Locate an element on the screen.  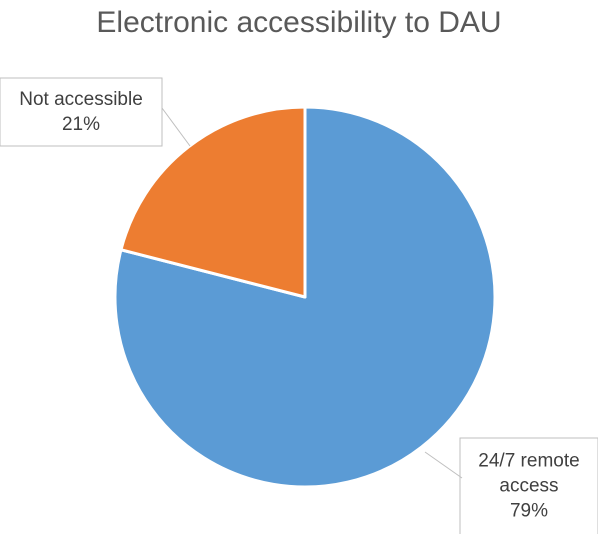
data-label-24-7-remote-access: 24/7 remote access 79% is located at coordinates (511, 485).